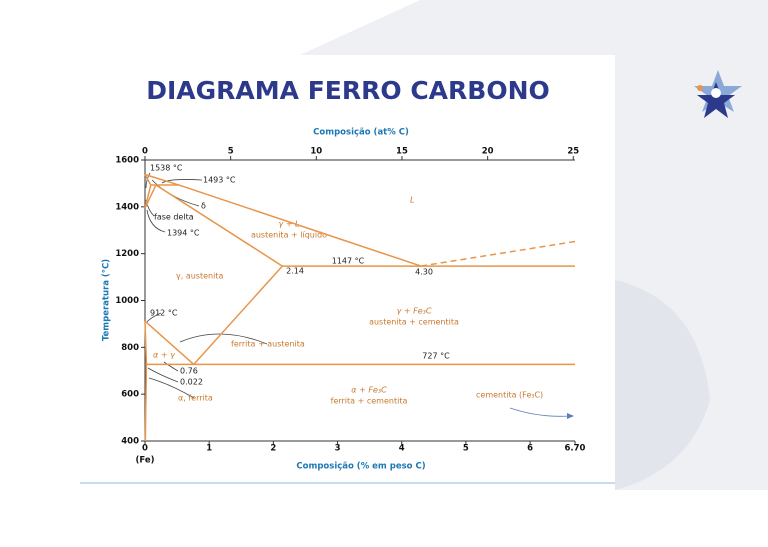  I want to click on x2-axis-title: Composição (at% C), so click(361, 133).